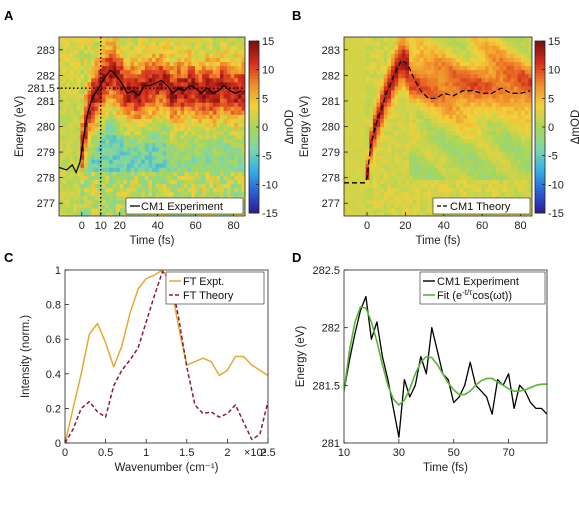 The image size is (579, 514). I want to click on panel-c-x-axis-label: Wavenumber (cm⁻¹), so click(166, 468).